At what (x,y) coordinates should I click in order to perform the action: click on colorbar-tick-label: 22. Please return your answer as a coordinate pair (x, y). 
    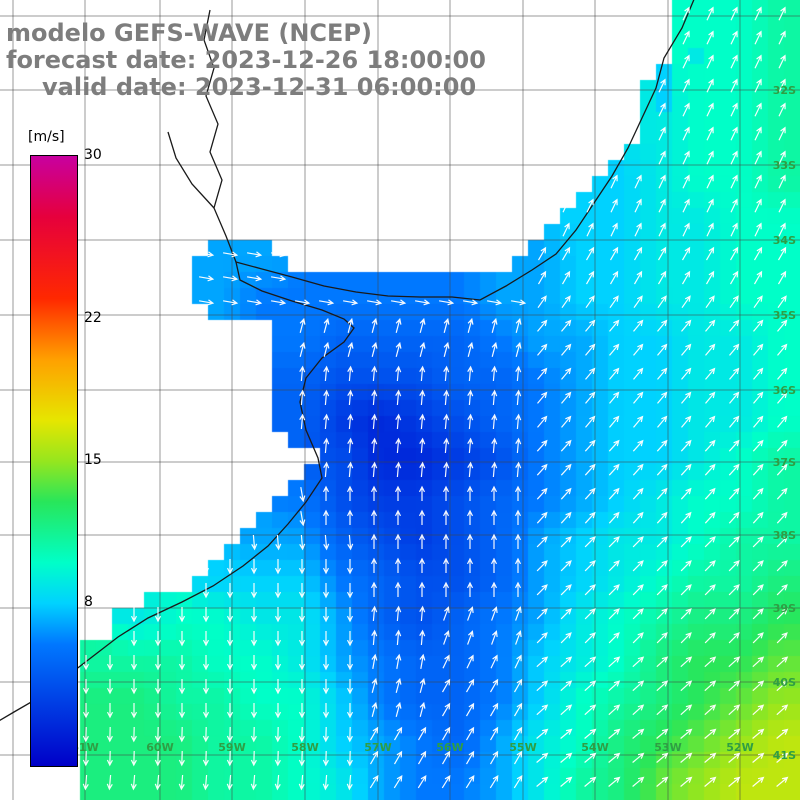
    Looking at the image, I should click on (93, 317).